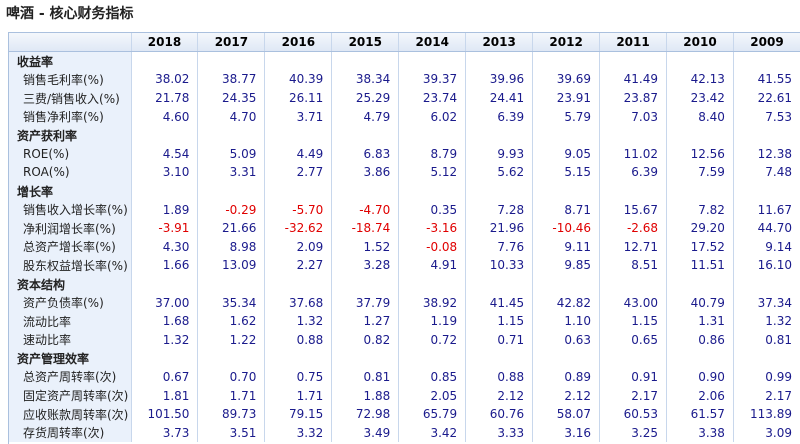 This screenshot has height=444, width=800. What do you see at coordinates (165, 116) in the screenshot?
I see `value-cell: 4.60` at bounding box center [165, 116].